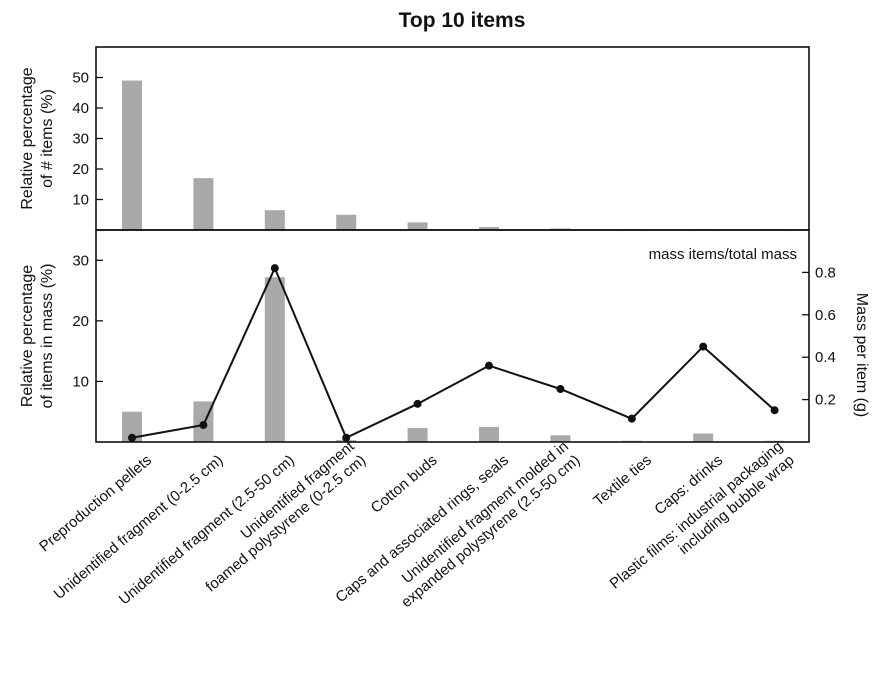 This screenshot has height=678, width=872. I want to click on top-ytick-label-4: 50, so click(80, 78).